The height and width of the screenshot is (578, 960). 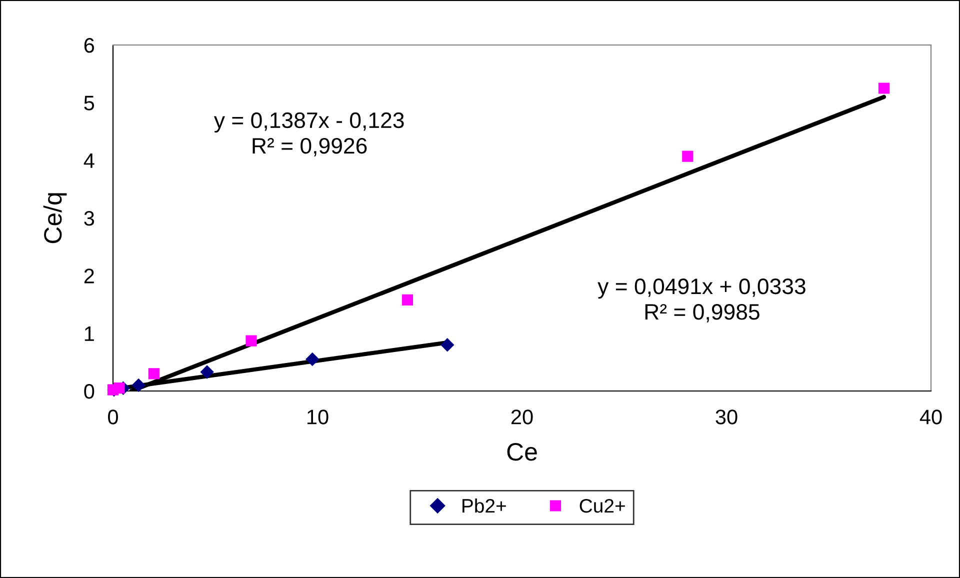 I want to click on x-tick-label: 10, so click(x=318, y=417).